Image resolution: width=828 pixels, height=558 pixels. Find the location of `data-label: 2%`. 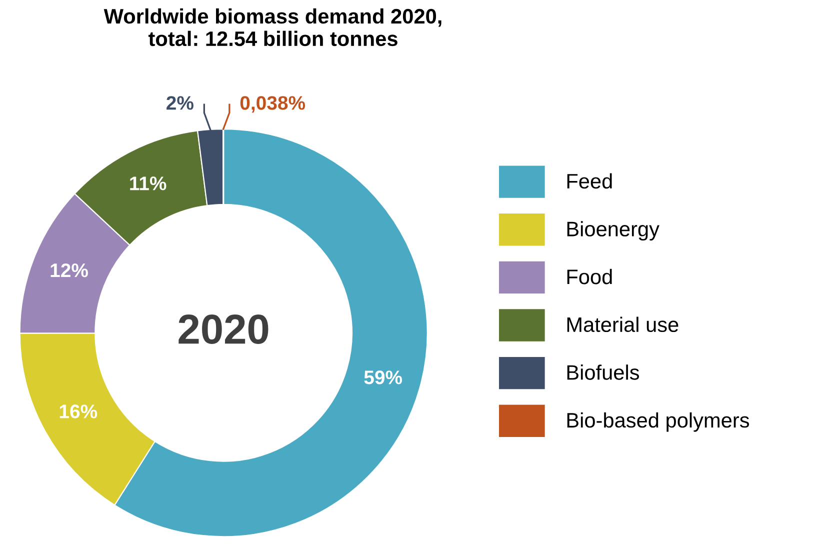

data-label: 2% is located at coordinates (180, 103).